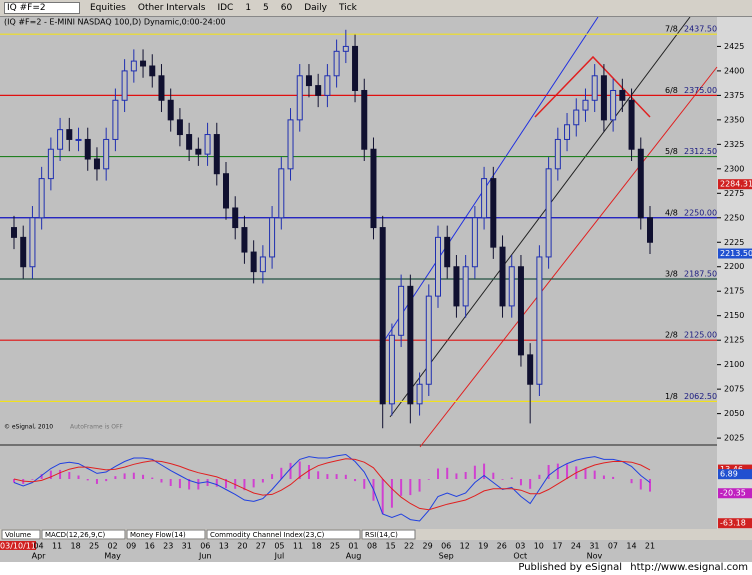  Describe the element at coordinates (108, 8) in the screenshot. I see `toolbar-button: Equities` at that location.